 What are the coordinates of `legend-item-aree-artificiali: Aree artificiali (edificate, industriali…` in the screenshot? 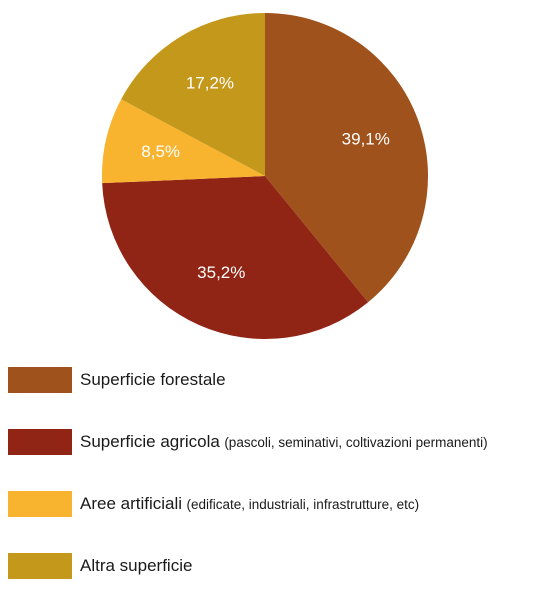 It's located at (275, 504).